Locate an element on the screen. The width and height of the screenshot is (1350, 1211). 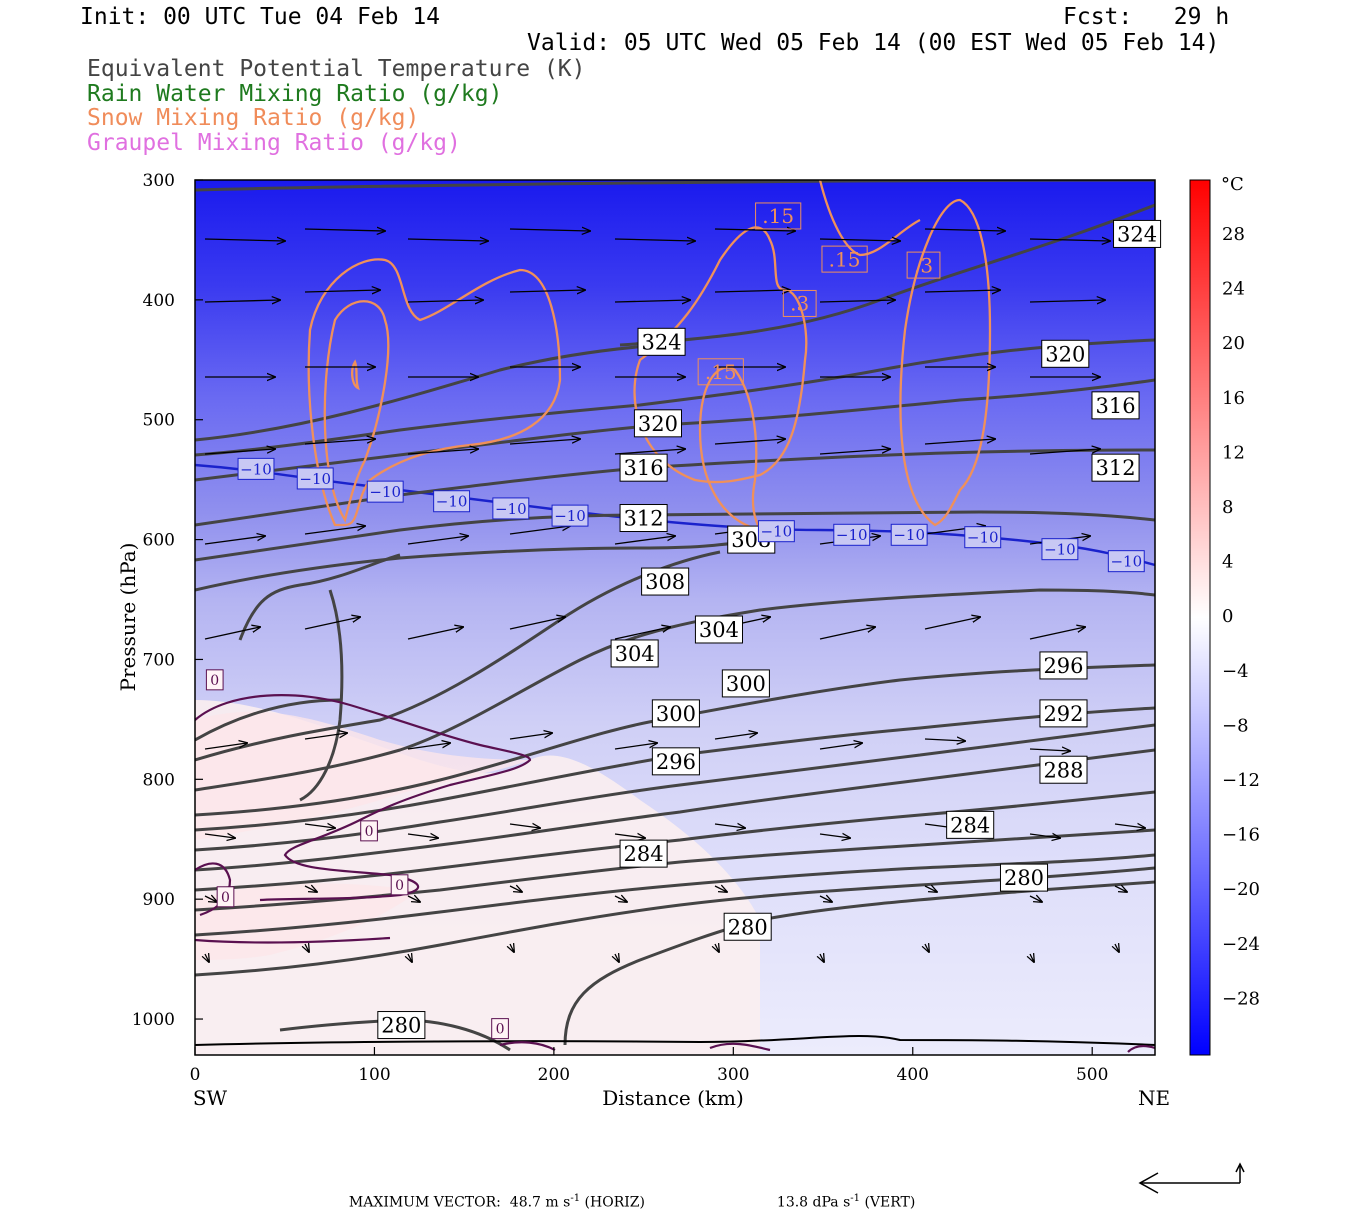
x-tick-label: 100 is located at coordinates (374, 1075).